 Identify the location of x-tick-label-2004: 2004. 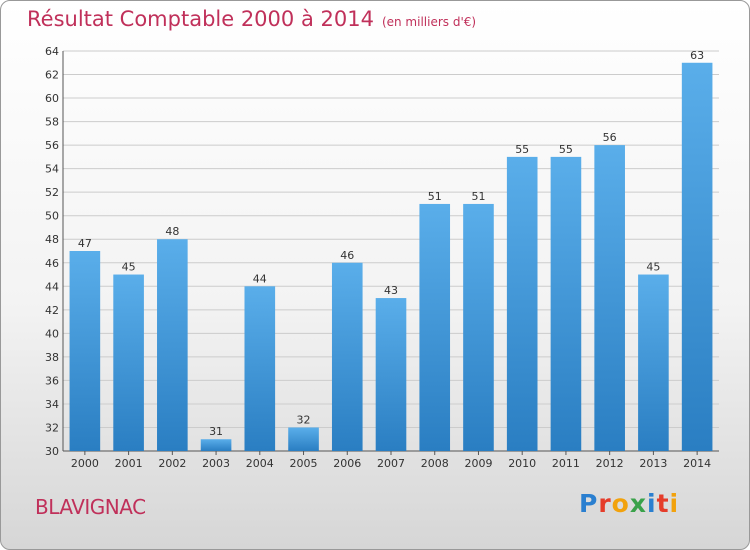
(260, 463).